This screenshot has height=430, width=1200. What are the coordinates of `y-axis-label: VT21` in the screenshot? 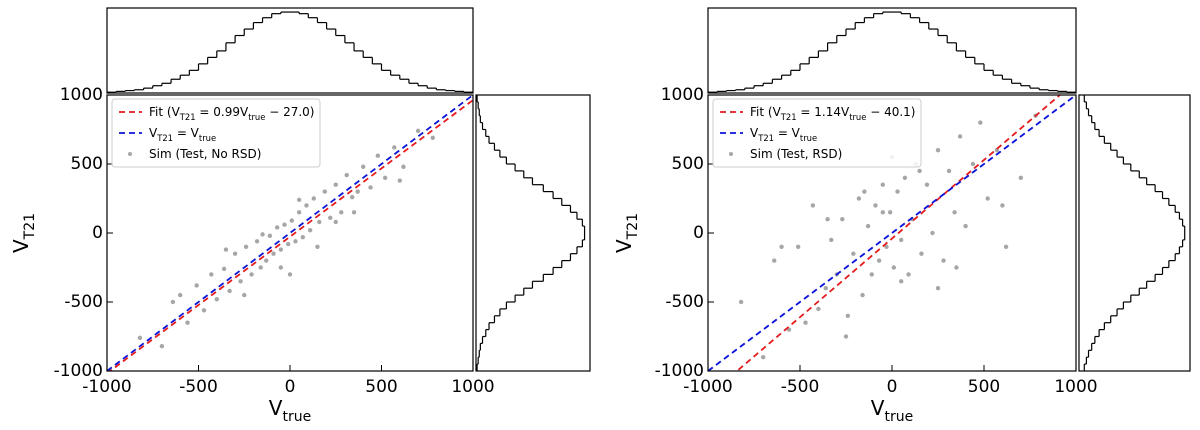 It's located at (627, 233).